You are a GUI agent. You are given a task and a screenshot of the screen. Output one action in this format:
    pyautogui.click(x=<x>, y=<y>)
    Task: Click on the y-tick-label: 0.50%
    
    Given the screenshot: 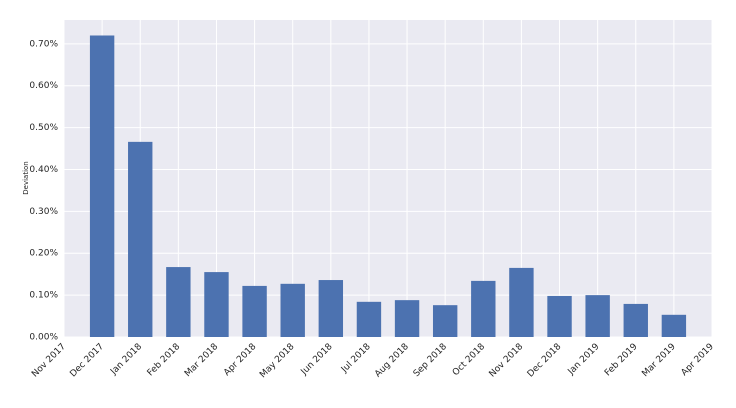 What is the action you would take?
    pyautogui.click(x=43, y=128)
    